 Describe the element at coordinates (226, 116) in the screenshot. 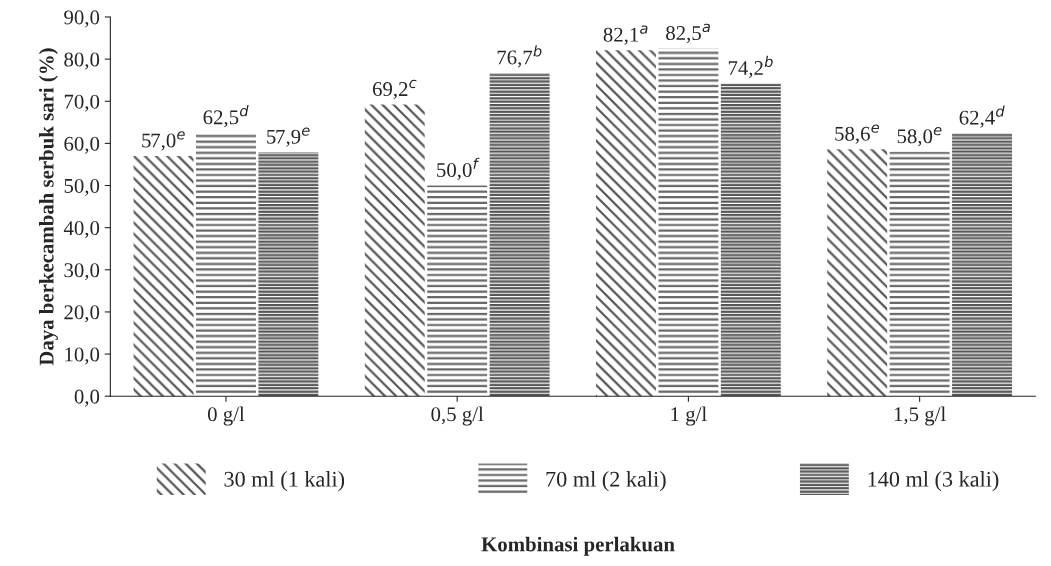

I see `data-label: 62,5$^{d}$` at that location.